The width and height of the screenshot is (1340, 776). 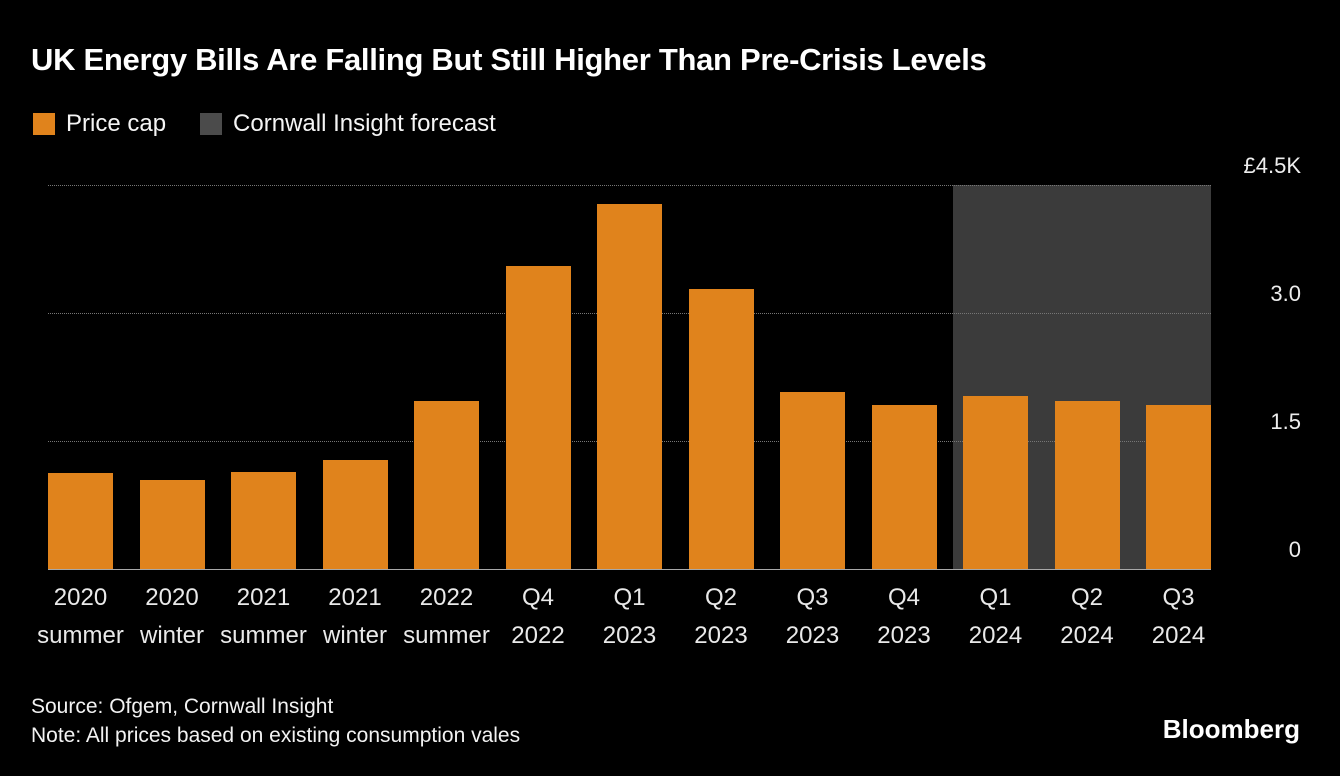 I want to click on y-axis-label: 0, so click(x=1294, y=549).